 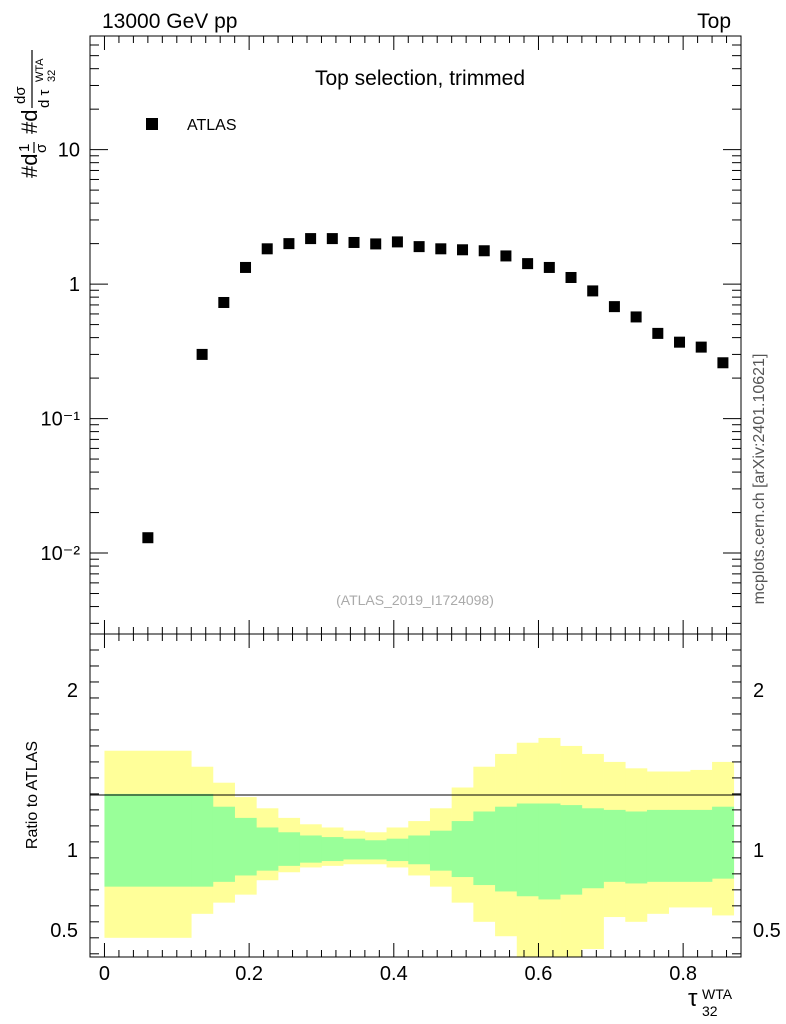 I want to click on x-tick-label: 0, so click(x=104, y=974).